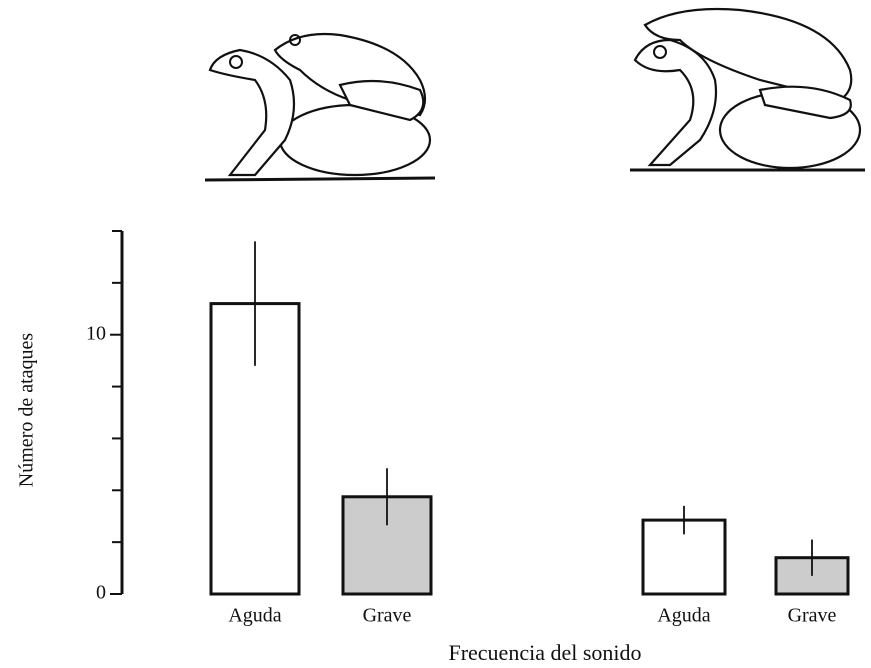 This screenshot has width=871, height=668. Describe the element at coordinates (96, 333) in the screenshot. I see `y-tick-label: 10` at that location.